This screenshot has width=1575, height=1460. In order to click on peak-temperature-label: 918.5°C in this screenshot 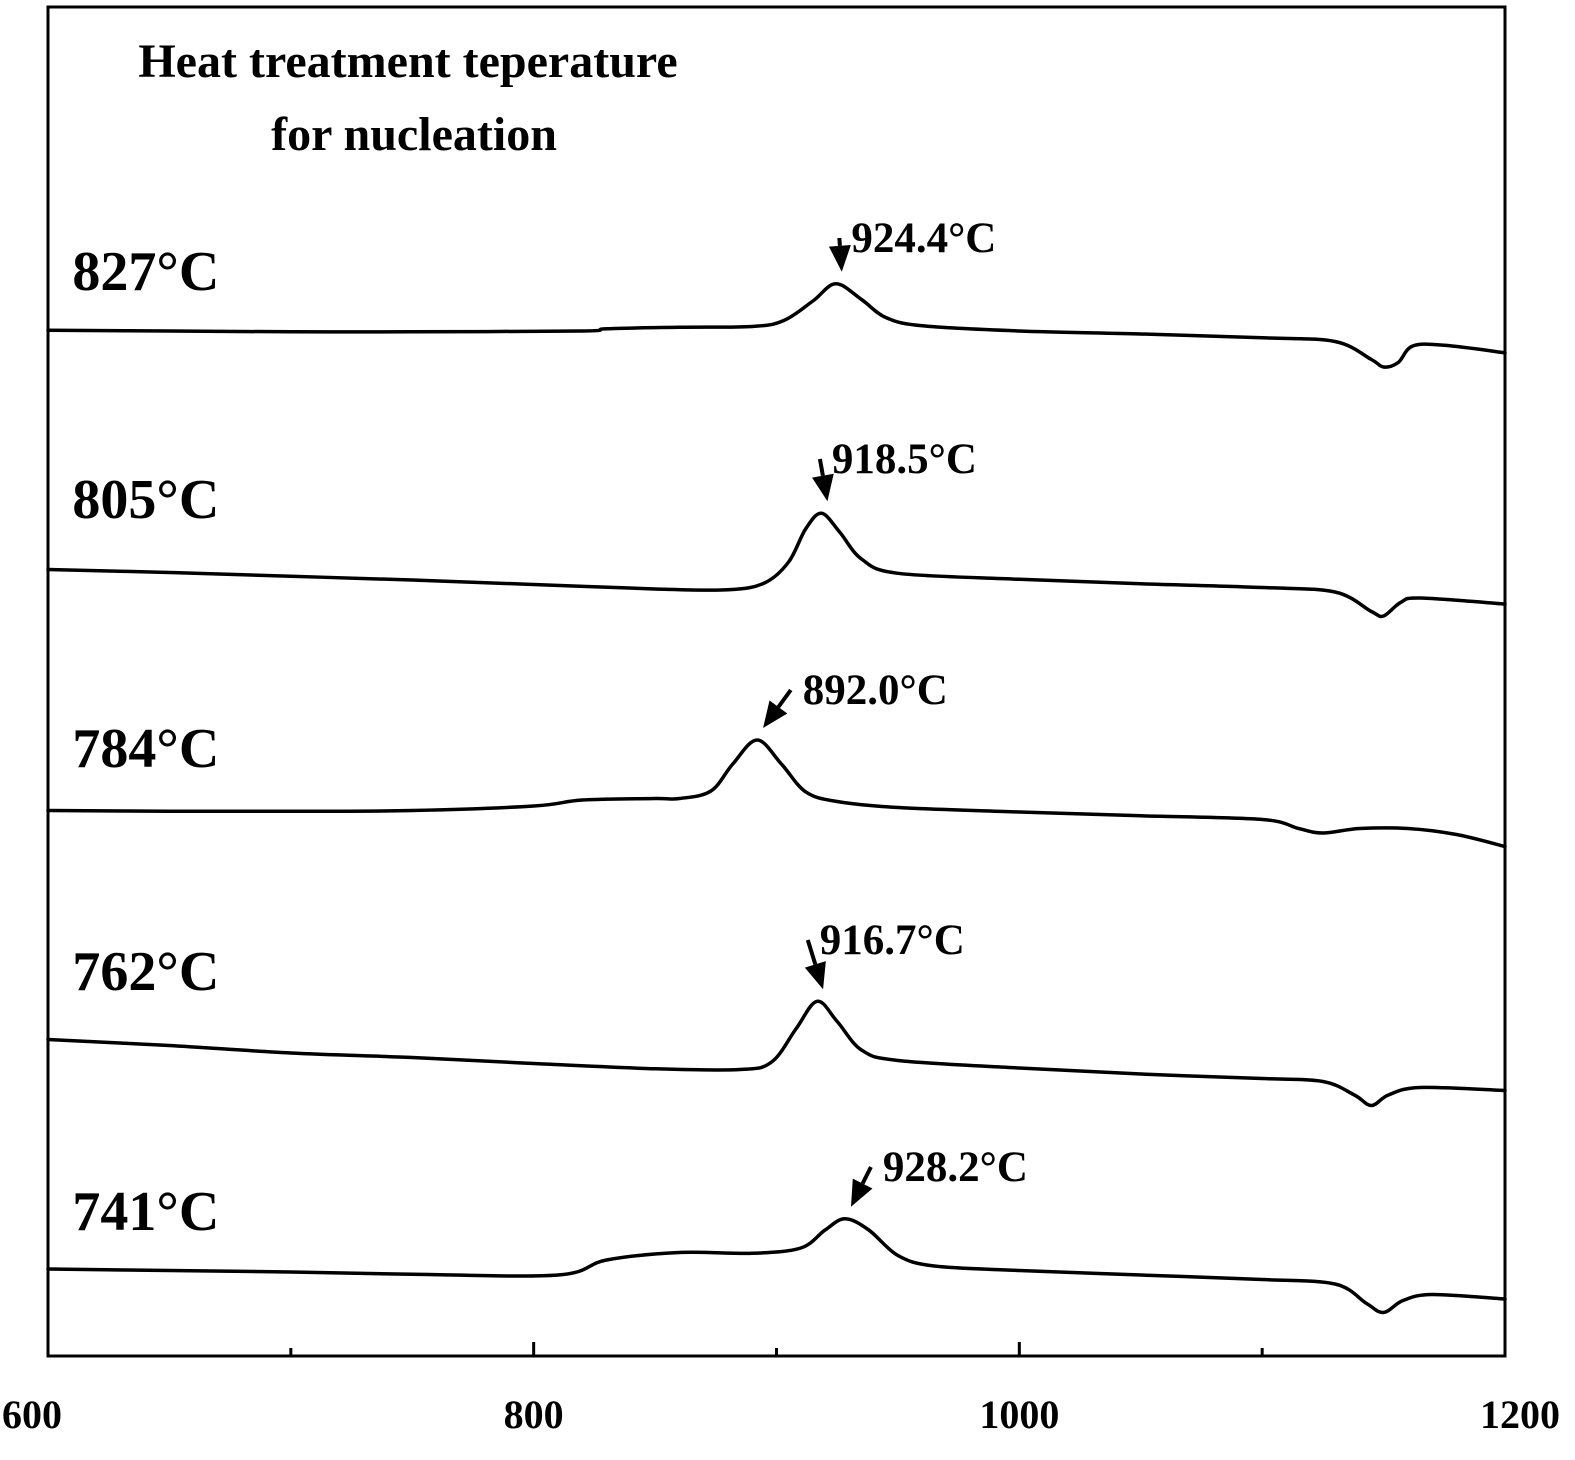, I will do `click(904, 459)`.